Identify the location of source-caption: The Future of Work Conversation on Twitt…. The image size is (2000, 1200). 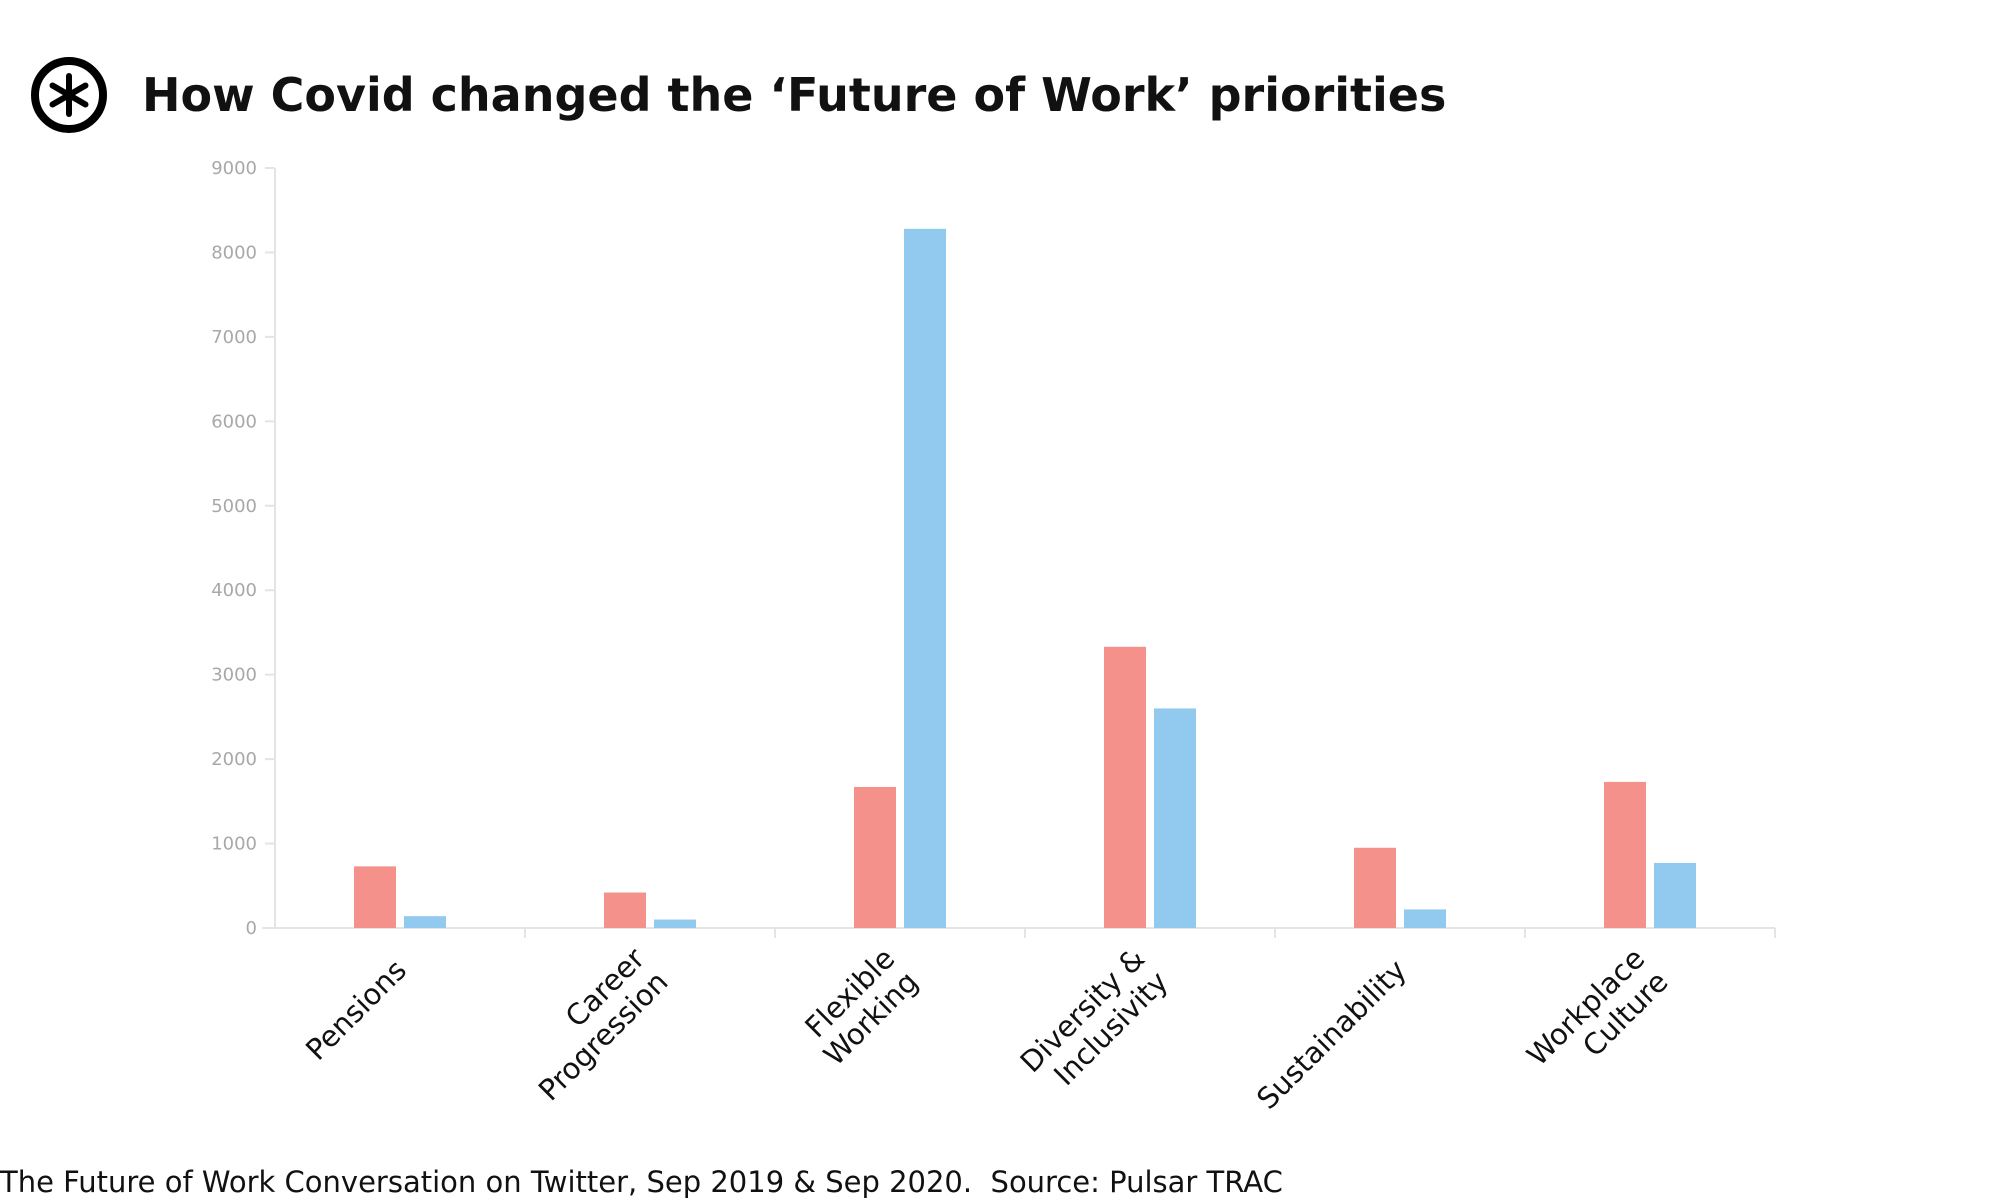
(641, 1182).